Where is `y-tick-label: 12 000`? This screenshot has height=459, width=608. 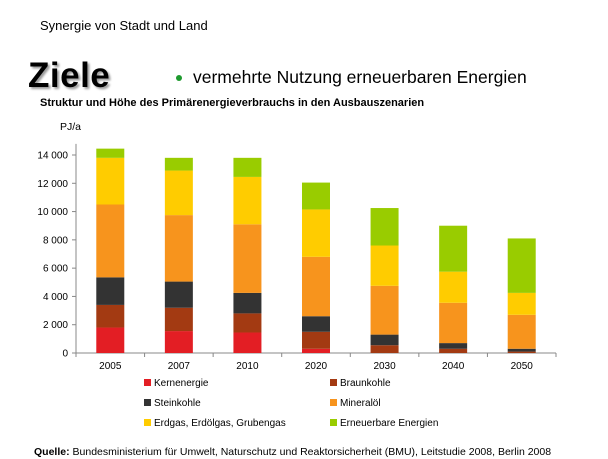
y-tick-label: 12 000 is located at coordinates (52, 184).